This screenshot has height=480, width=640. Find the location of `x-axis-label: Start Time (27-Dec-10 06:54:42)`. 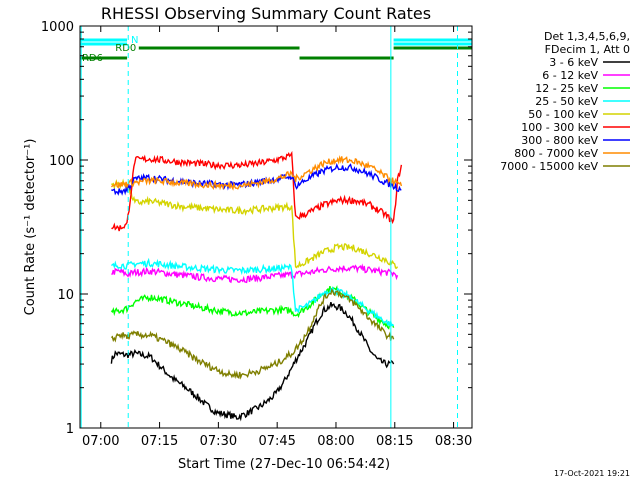

x-axis-label: Start Time (27-Dec-10 06:54:42) is located at coordinates (284, 464).